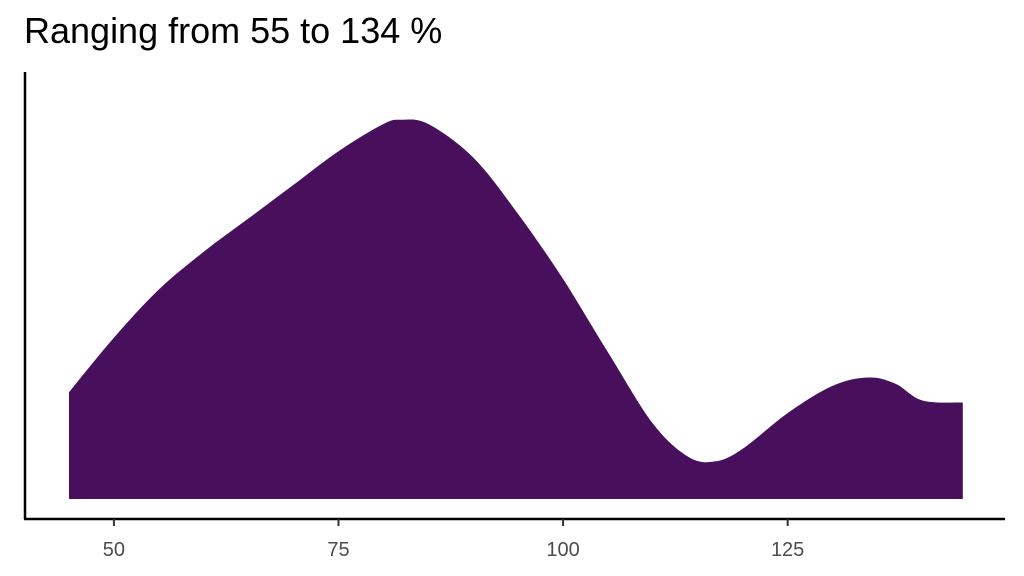 This screenshot has width=1024, height=576. Describe the element at coordinates (114, 550) in the screenshot. I see `x-tick-label: 50` at that location.